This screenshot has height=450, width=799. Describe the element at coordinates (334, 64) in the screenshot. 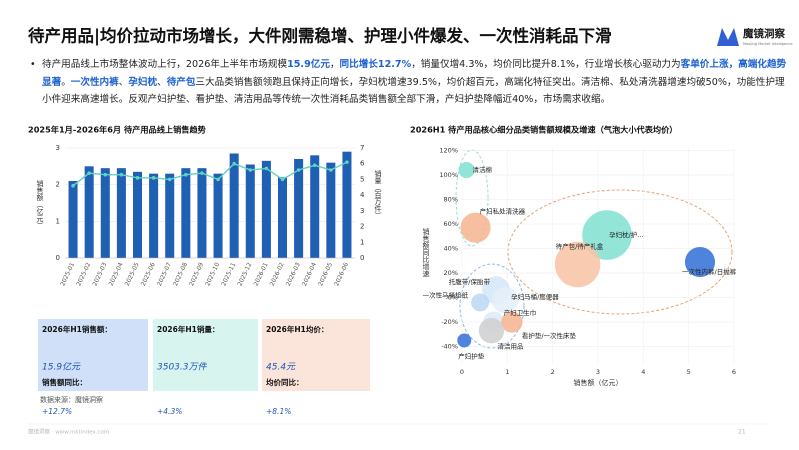

I see `summary-text: ，` at that location.